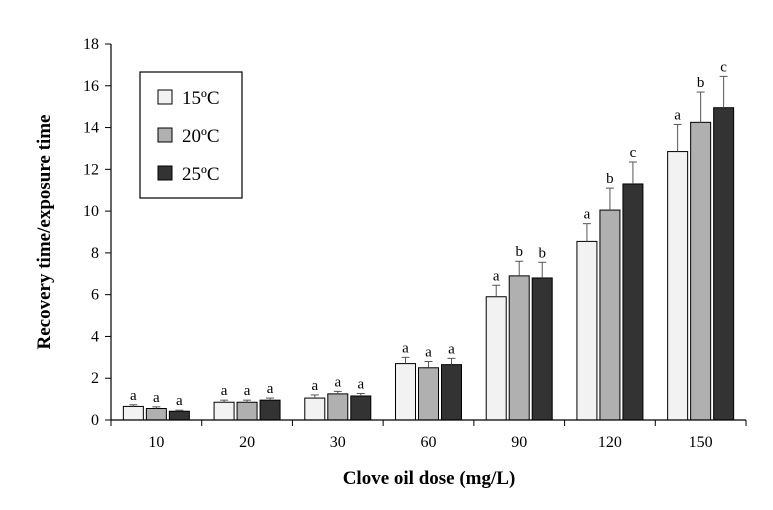 This screenshot has width=773, height=510. What do you see at coordinates (95, 295) in the screenshot?
I see `y-tick-label: 6` at bounding box center [95, 295].